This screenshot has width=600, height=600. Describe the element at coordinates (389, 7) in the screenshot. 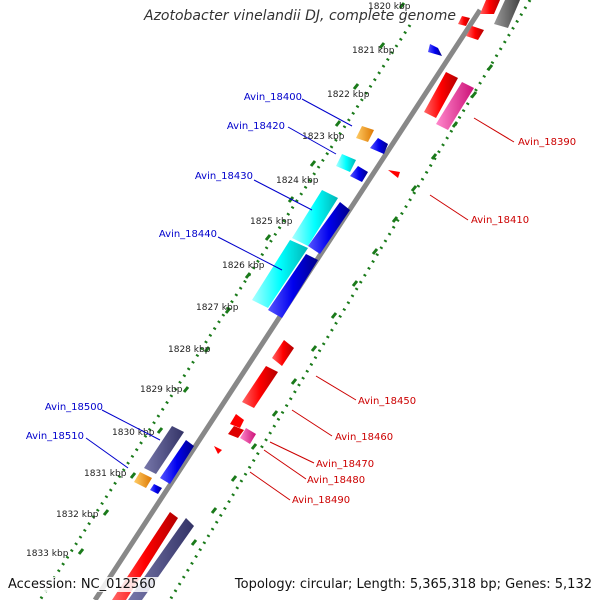

I see `tick-label: 1820 kbp` at that location.